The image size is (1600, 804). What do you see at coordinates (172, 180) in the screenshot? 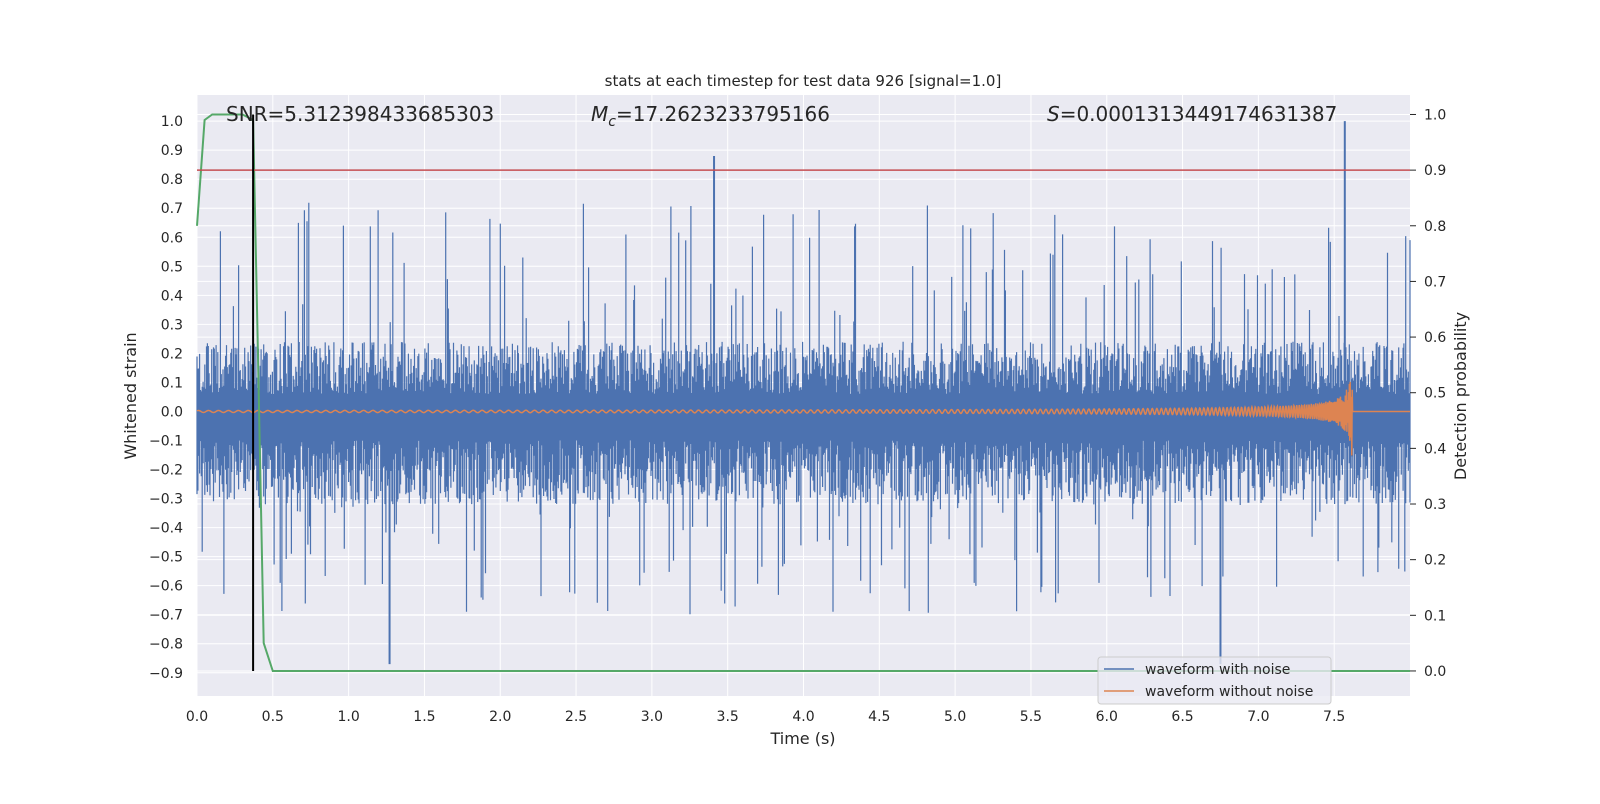
I see `y-tick-label: 0.8` at bounding box center [172, 180].